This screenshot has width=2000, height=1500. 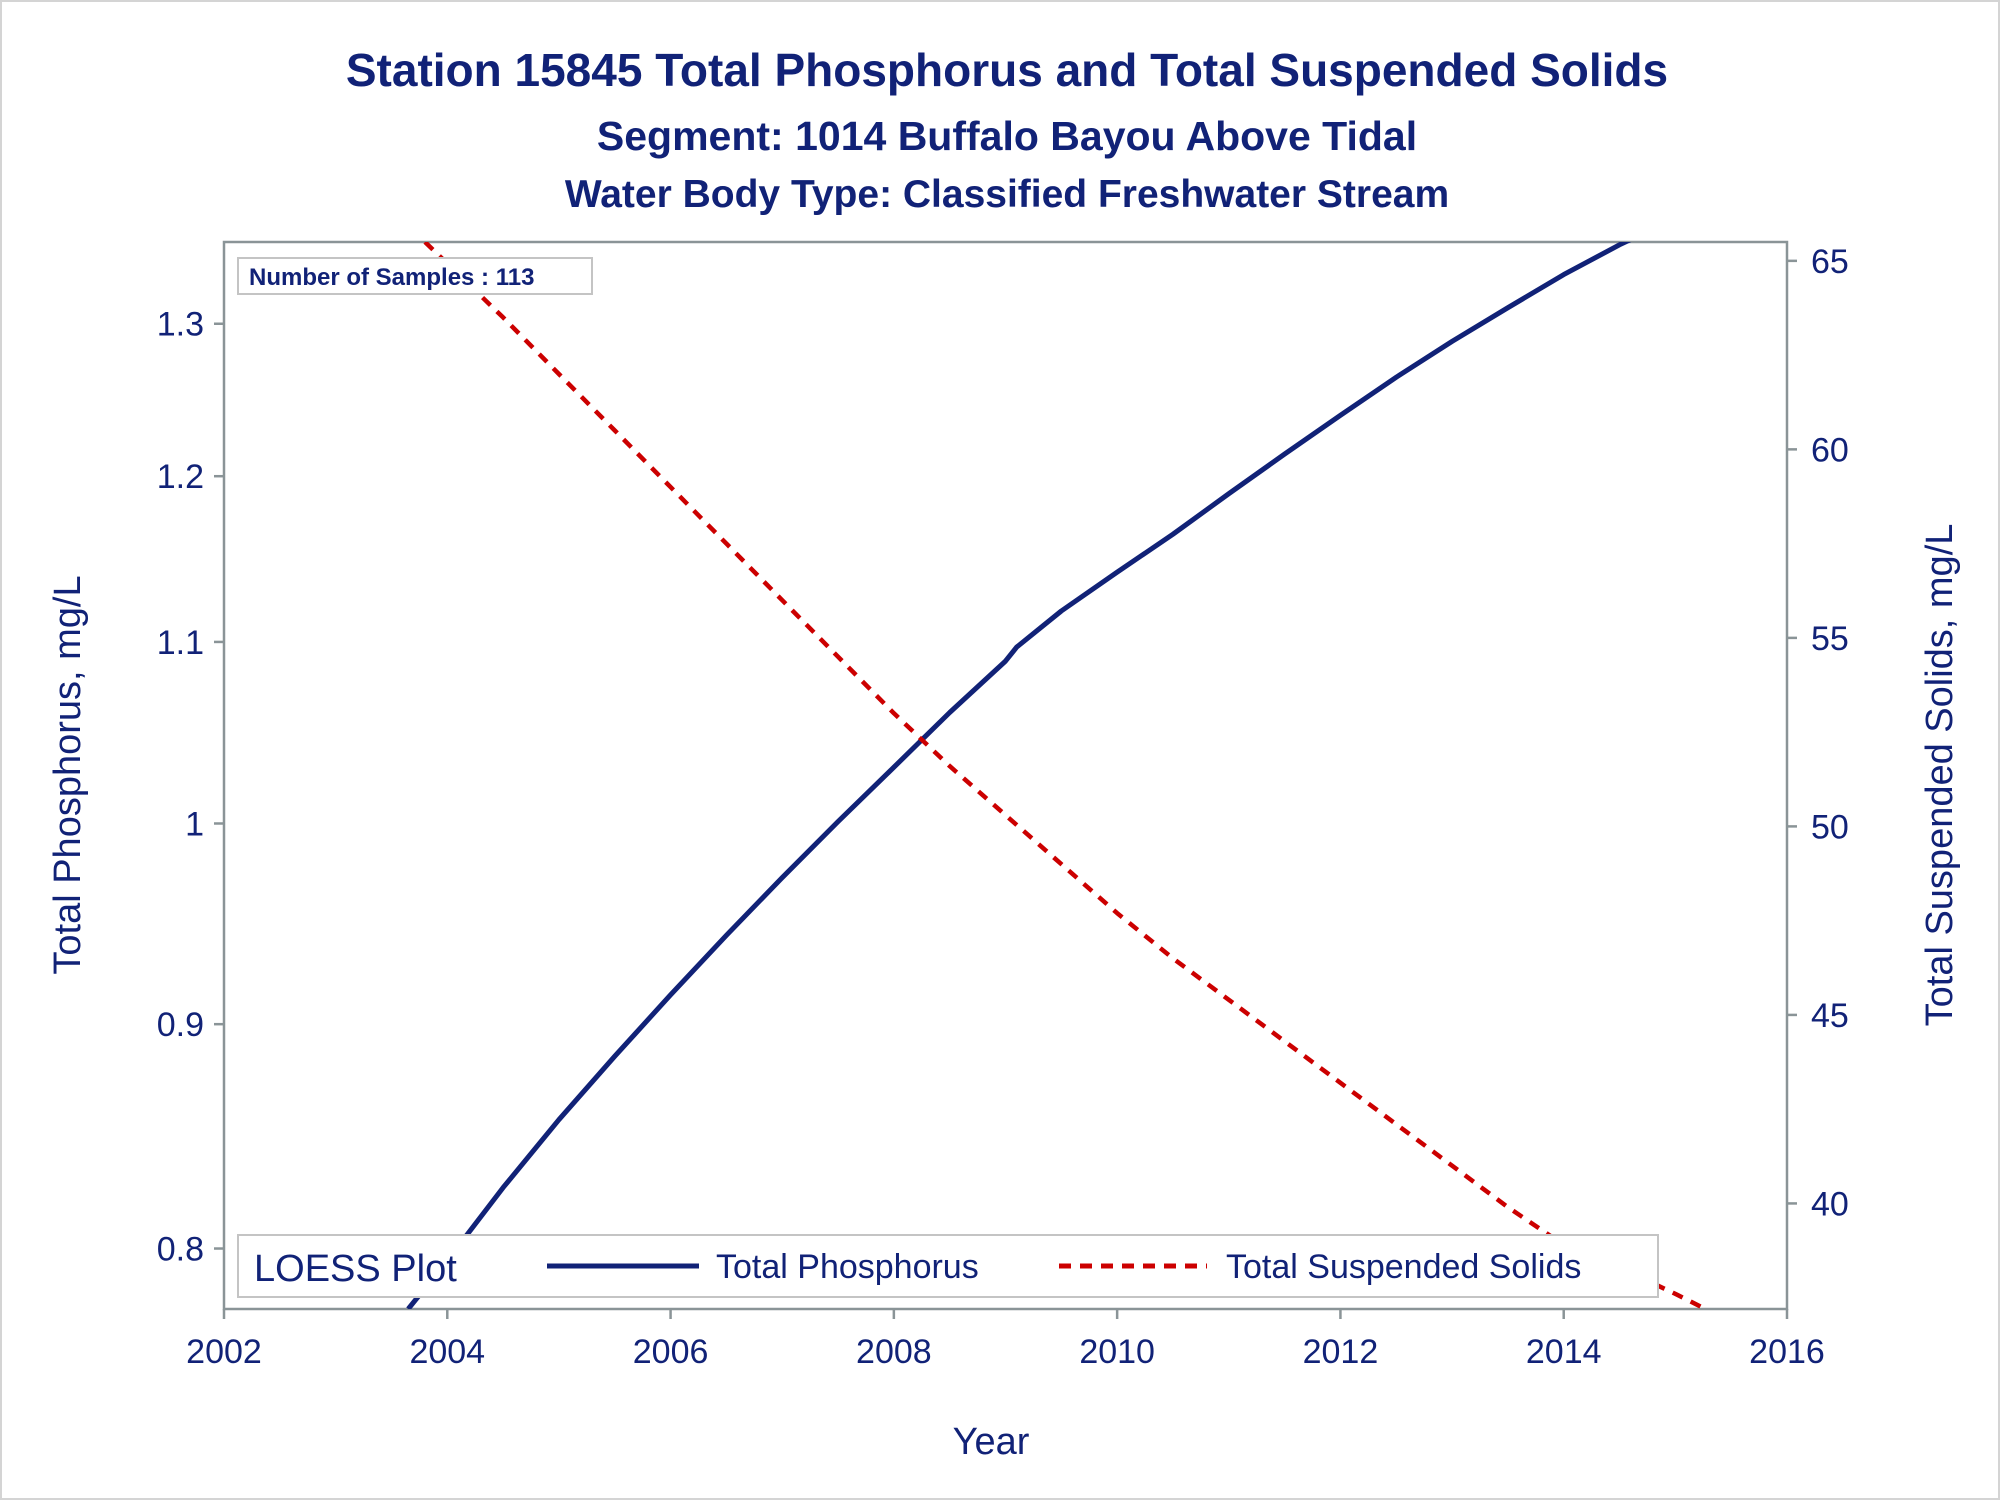 I want to click on x-axis: 2002 2004 2006 2008 2010 2012 2014 2016, so click(x=1005, y=1340).